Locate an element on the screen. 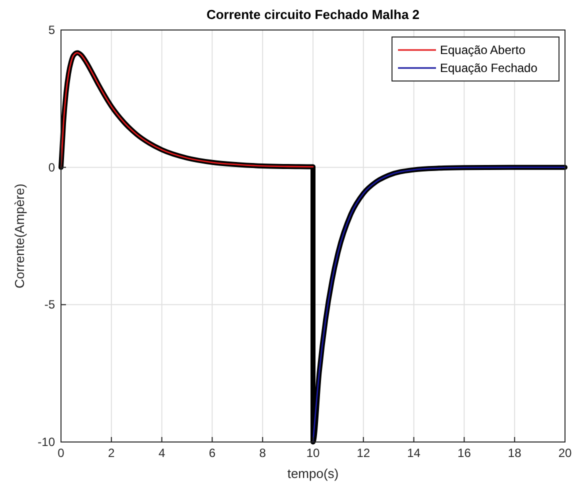 The width and height of the screenshot is (573, 490). x-tick-label: 2 is located at coordinates (112, 453).